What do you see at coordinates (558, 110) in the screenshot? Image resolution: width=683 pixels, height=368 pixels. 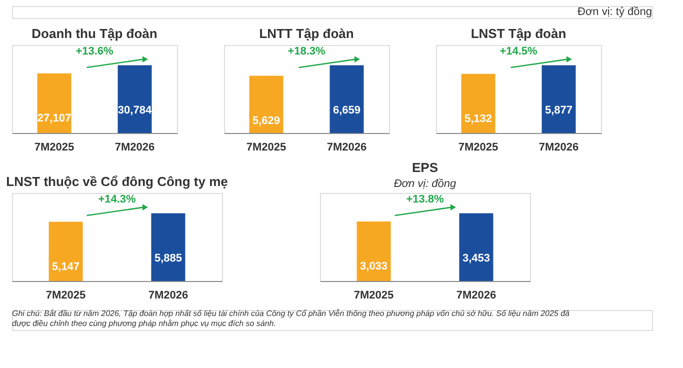 I see `data-label: 5,877` at bounding box center [558, 110].